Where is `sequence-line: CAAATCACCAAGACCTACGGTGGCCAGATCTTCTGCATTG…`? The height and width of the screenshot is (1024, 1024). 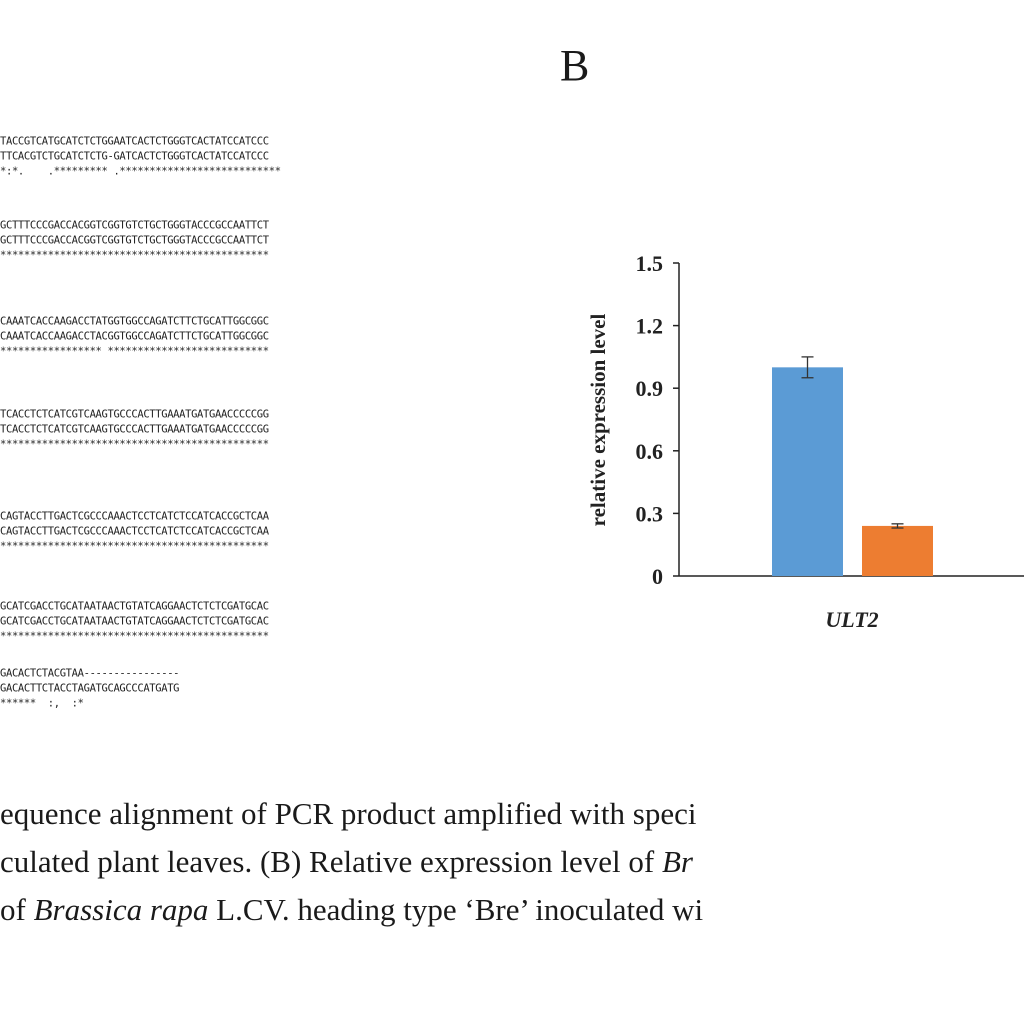
sequence-line: CAAATCACCAAGACCTACGGTGGCCAGATCTTCTGCATTG… is located at coordinates (134, 336).